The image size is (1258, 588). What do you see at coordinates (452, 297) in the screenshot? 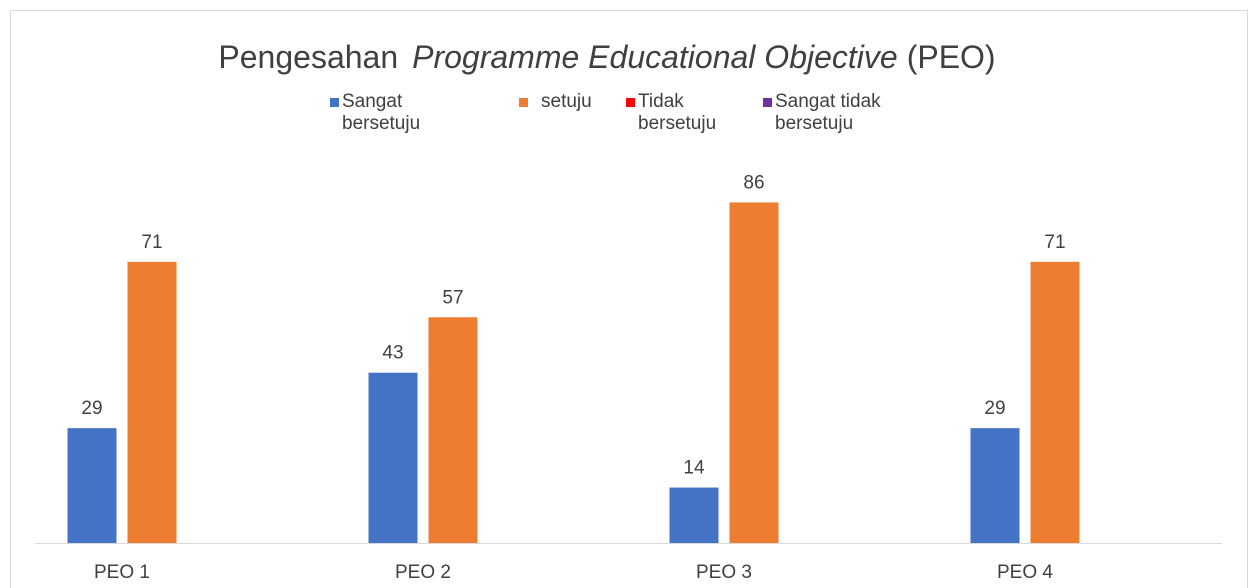
I see `data-label: 57` at bounding box center [452, 297].